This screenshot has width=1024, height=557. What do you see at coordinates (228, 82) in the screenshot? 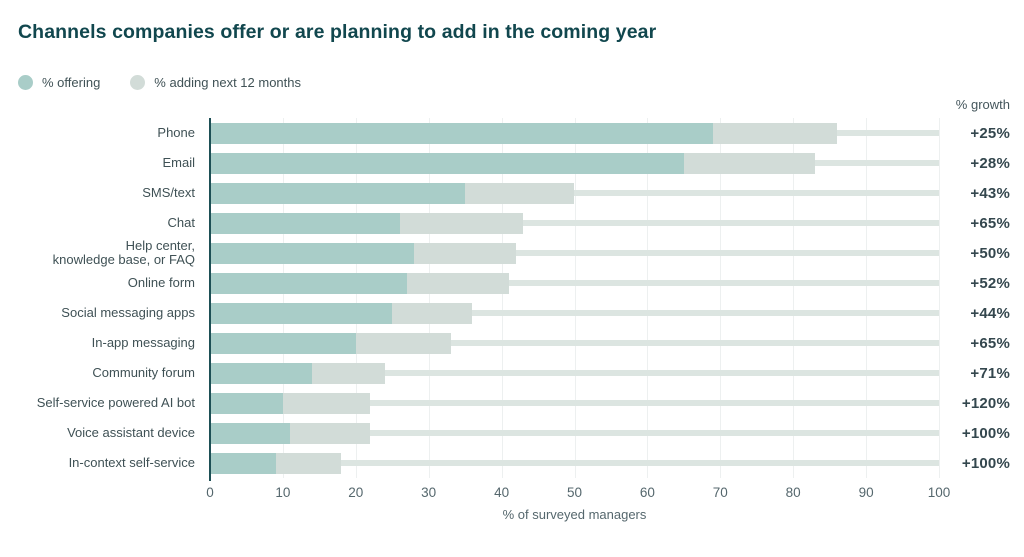
I see `legend-label-adding: % adding next 12 months` at bounding box center [228, 82].